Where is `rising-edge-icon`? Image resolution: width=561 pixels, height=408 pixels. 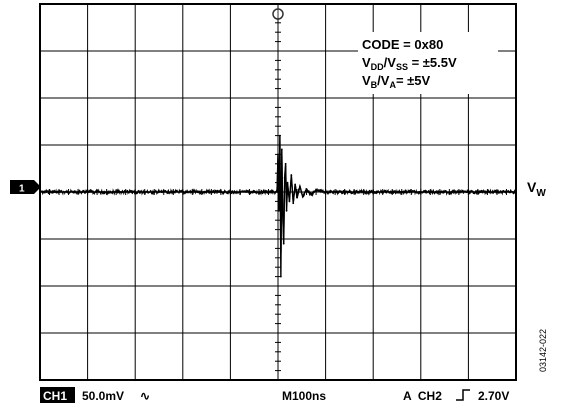
rising-edge-icon is located at coordinates (463, 395).